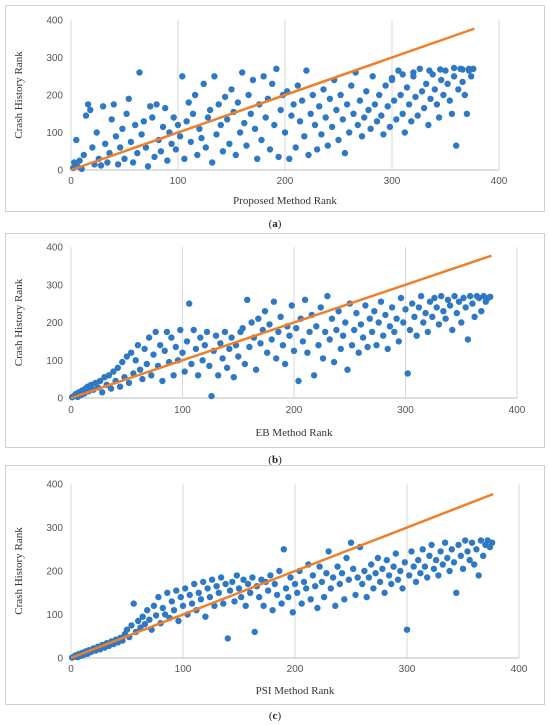 The image size is (550, 725). I want to click on x-axis-label-b: EB Method Rank, so click(294, 433).